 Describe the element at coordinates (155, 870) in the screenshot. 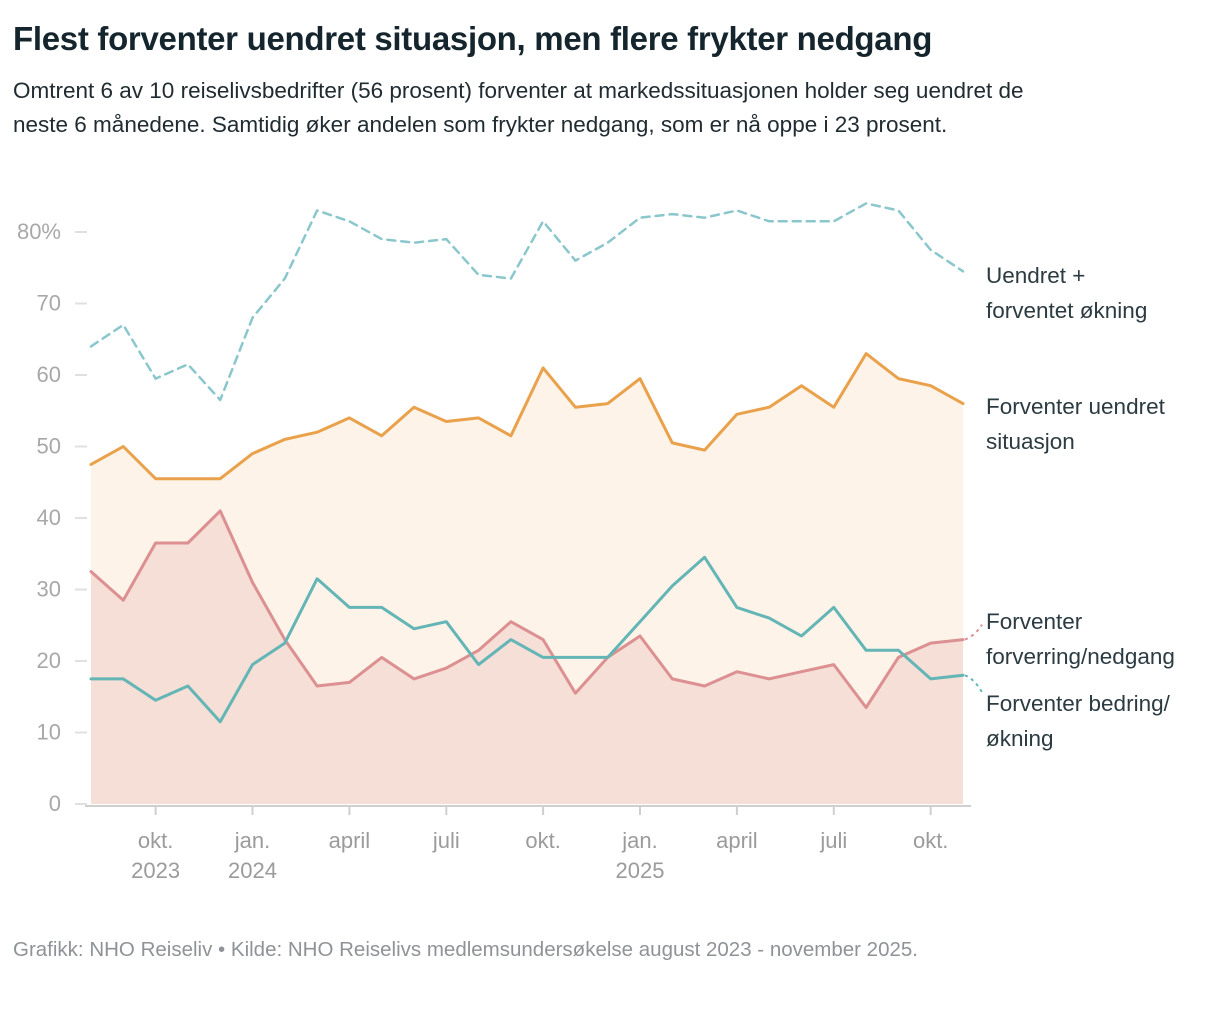

I see `x-tick-year-label: 2023` at that location.